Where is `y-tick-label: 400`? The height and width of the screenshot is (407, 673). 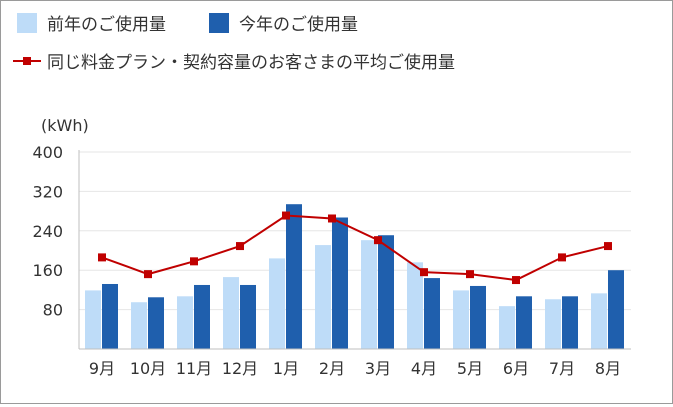
y-tick-label: 400 is located at coordinates (47, 152).